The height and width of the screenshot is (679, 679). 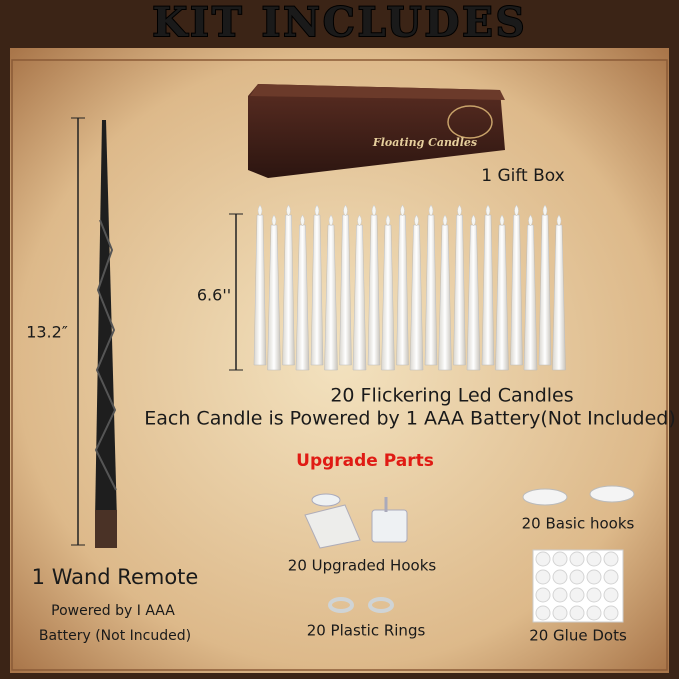 I want to click on candle-height: 6.6'', so click(x=214, y=295).